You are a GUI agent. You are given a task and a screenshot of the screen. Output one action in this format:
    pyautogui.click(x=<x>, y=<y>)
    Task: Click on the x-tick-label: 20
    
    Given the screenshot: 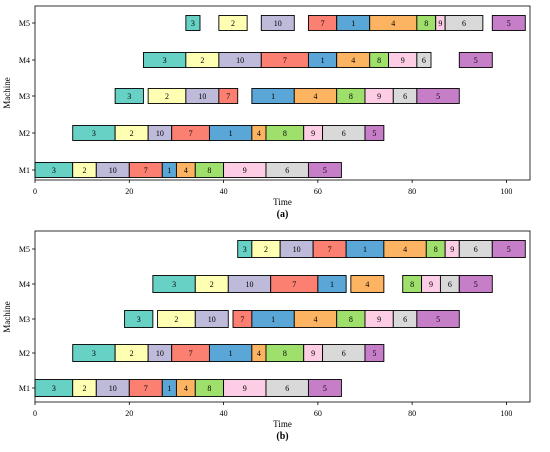 What is the action you would take?
    pyautogui.click(x=129, y=413)
    